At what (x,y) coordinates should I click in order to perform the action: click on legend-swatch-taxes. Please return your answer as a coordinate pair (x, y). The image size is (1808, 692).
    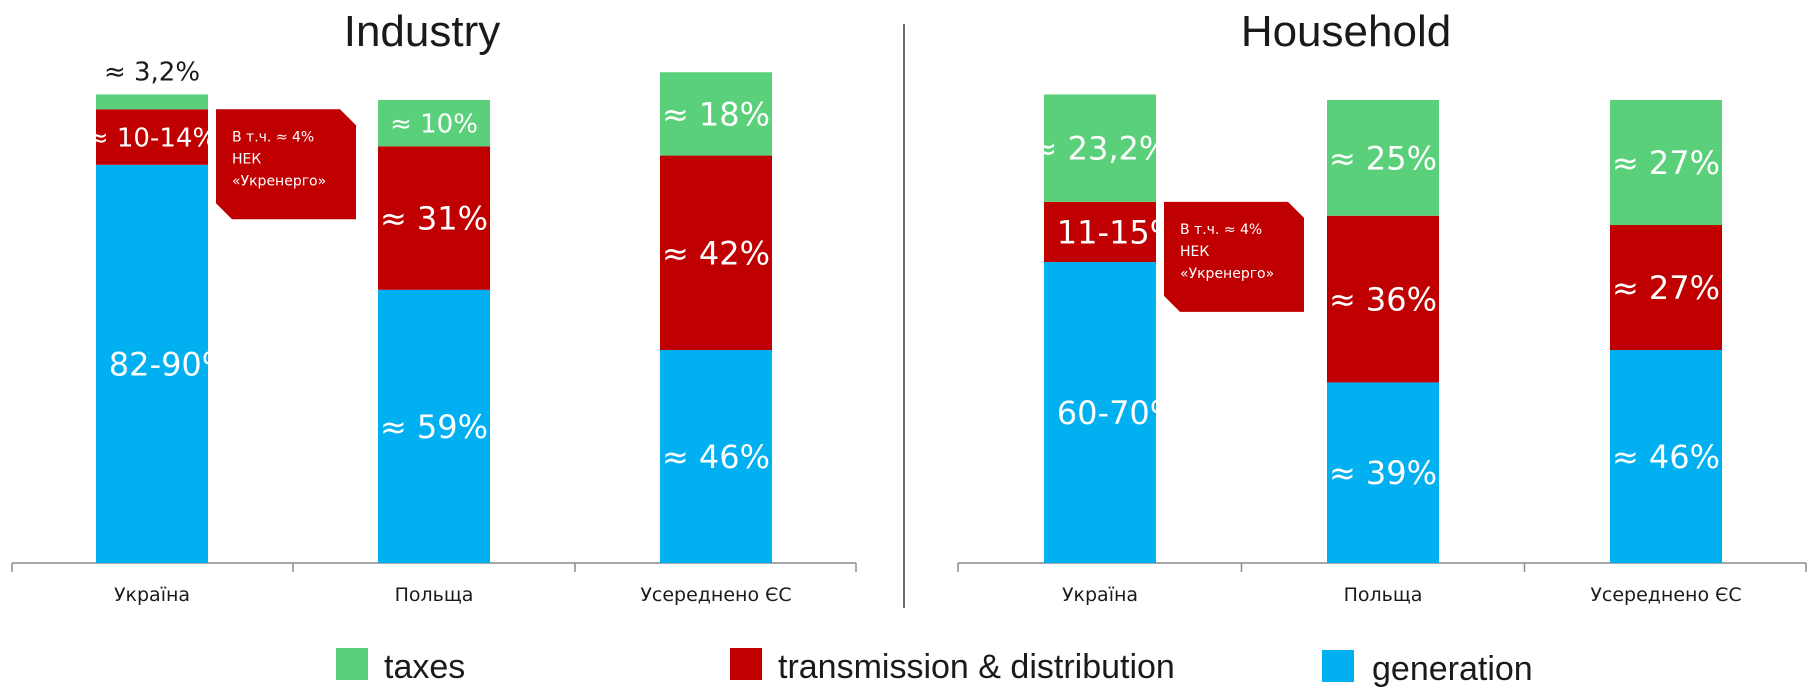
    Looking at the image, I should click on (352, 664).